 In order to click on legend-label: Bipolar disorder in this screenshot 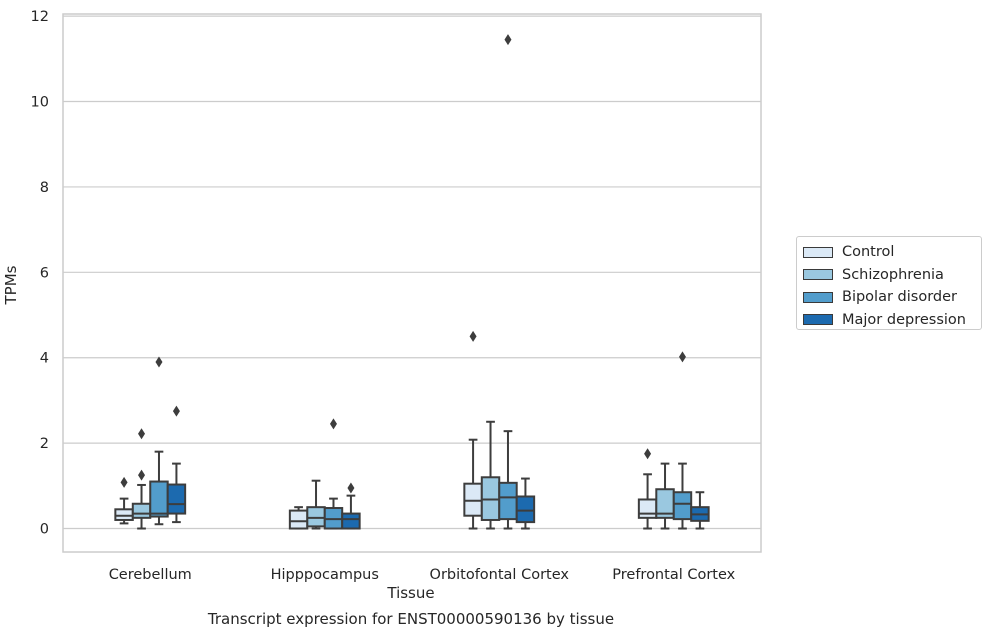, I will do `click(899, 297)`.